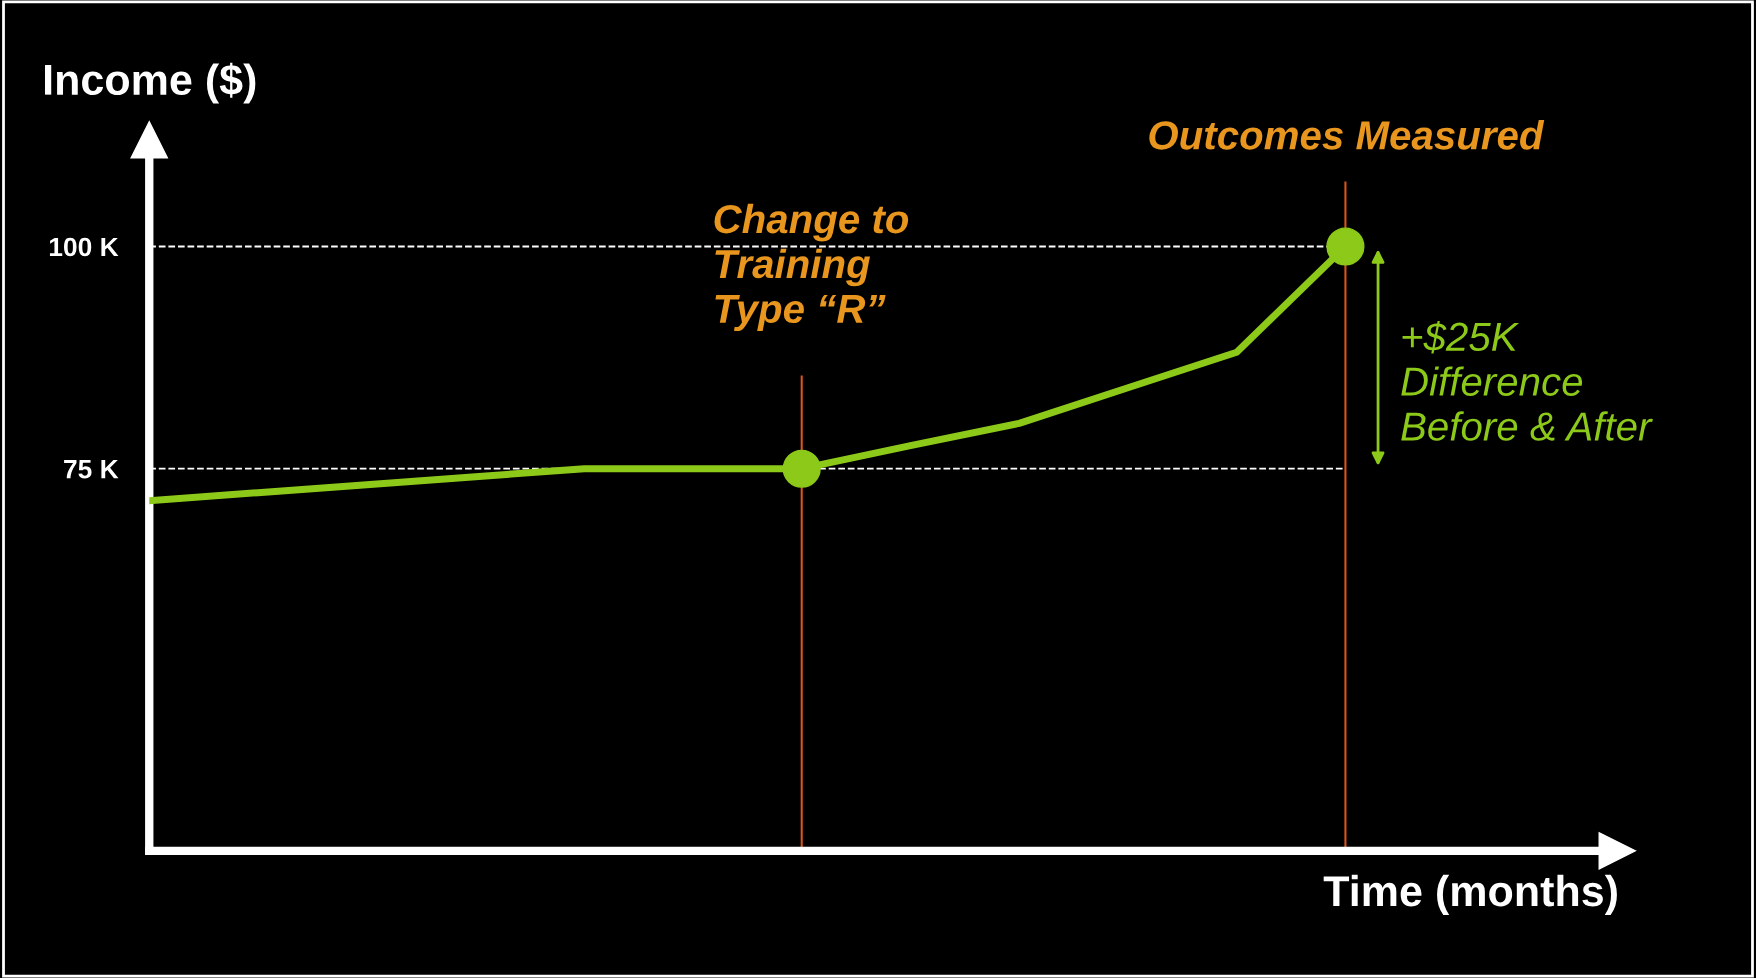  Describe the element at coordinates (84, 247) in the screenshot. I see `y-tick-label: 100 K` at that location.